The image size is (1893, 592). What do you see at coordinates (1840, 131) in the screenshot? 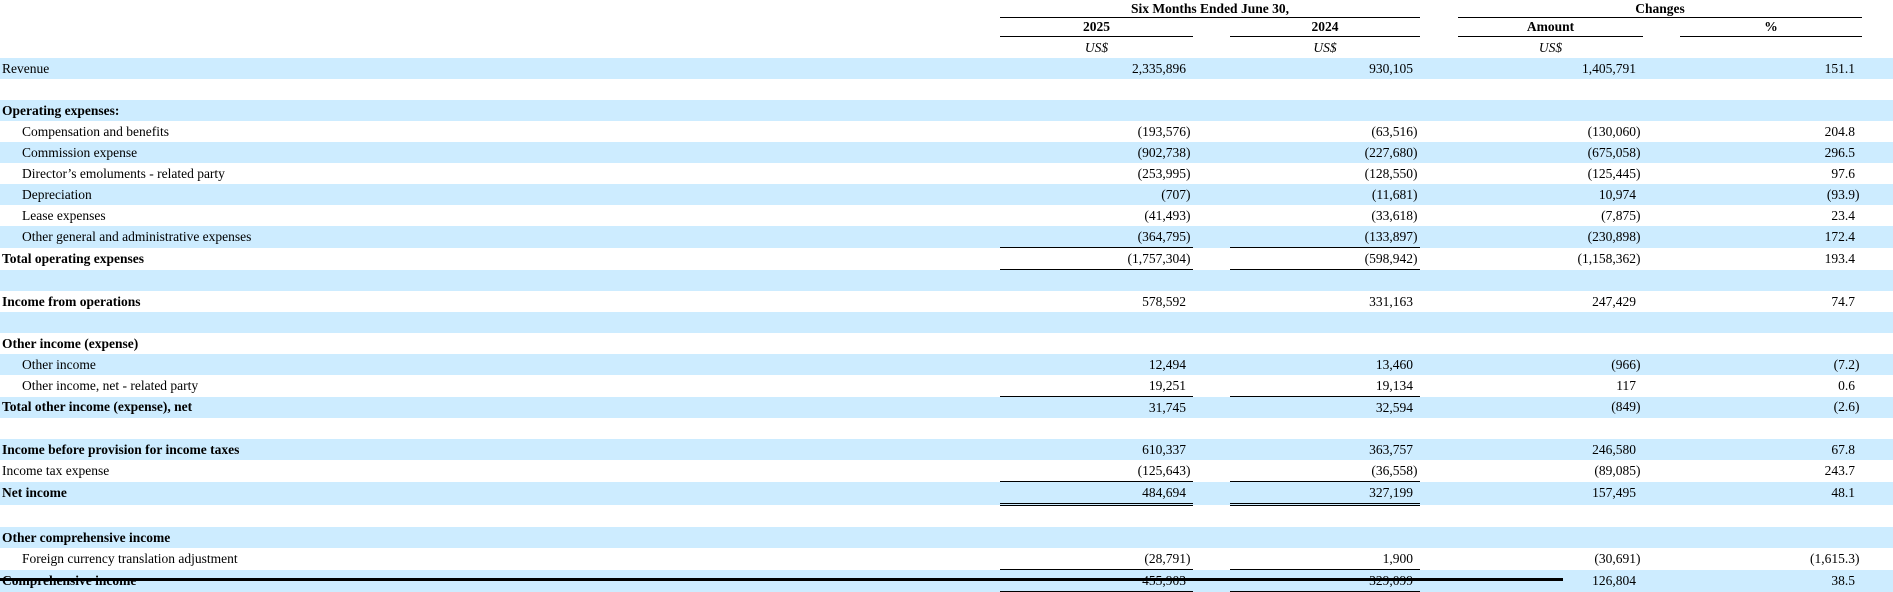
I see `value-cell: 204.8` at bounding box center [1840, 131].